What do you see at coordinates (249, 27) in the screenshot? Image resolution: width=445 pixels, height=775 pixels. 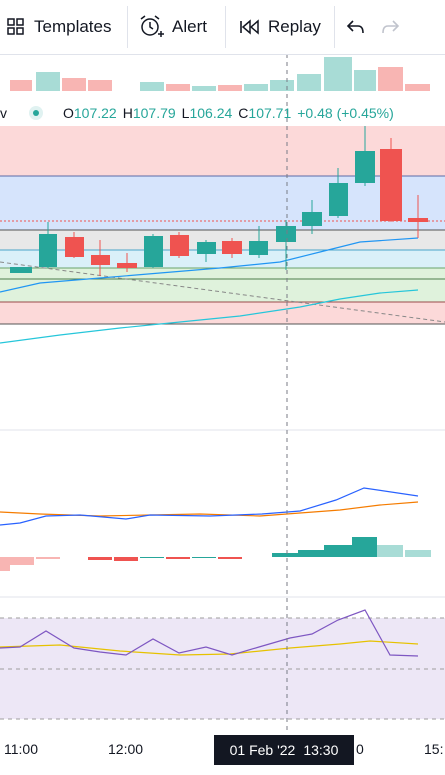 I see `replay-icon` at bounding box center [249, 27].